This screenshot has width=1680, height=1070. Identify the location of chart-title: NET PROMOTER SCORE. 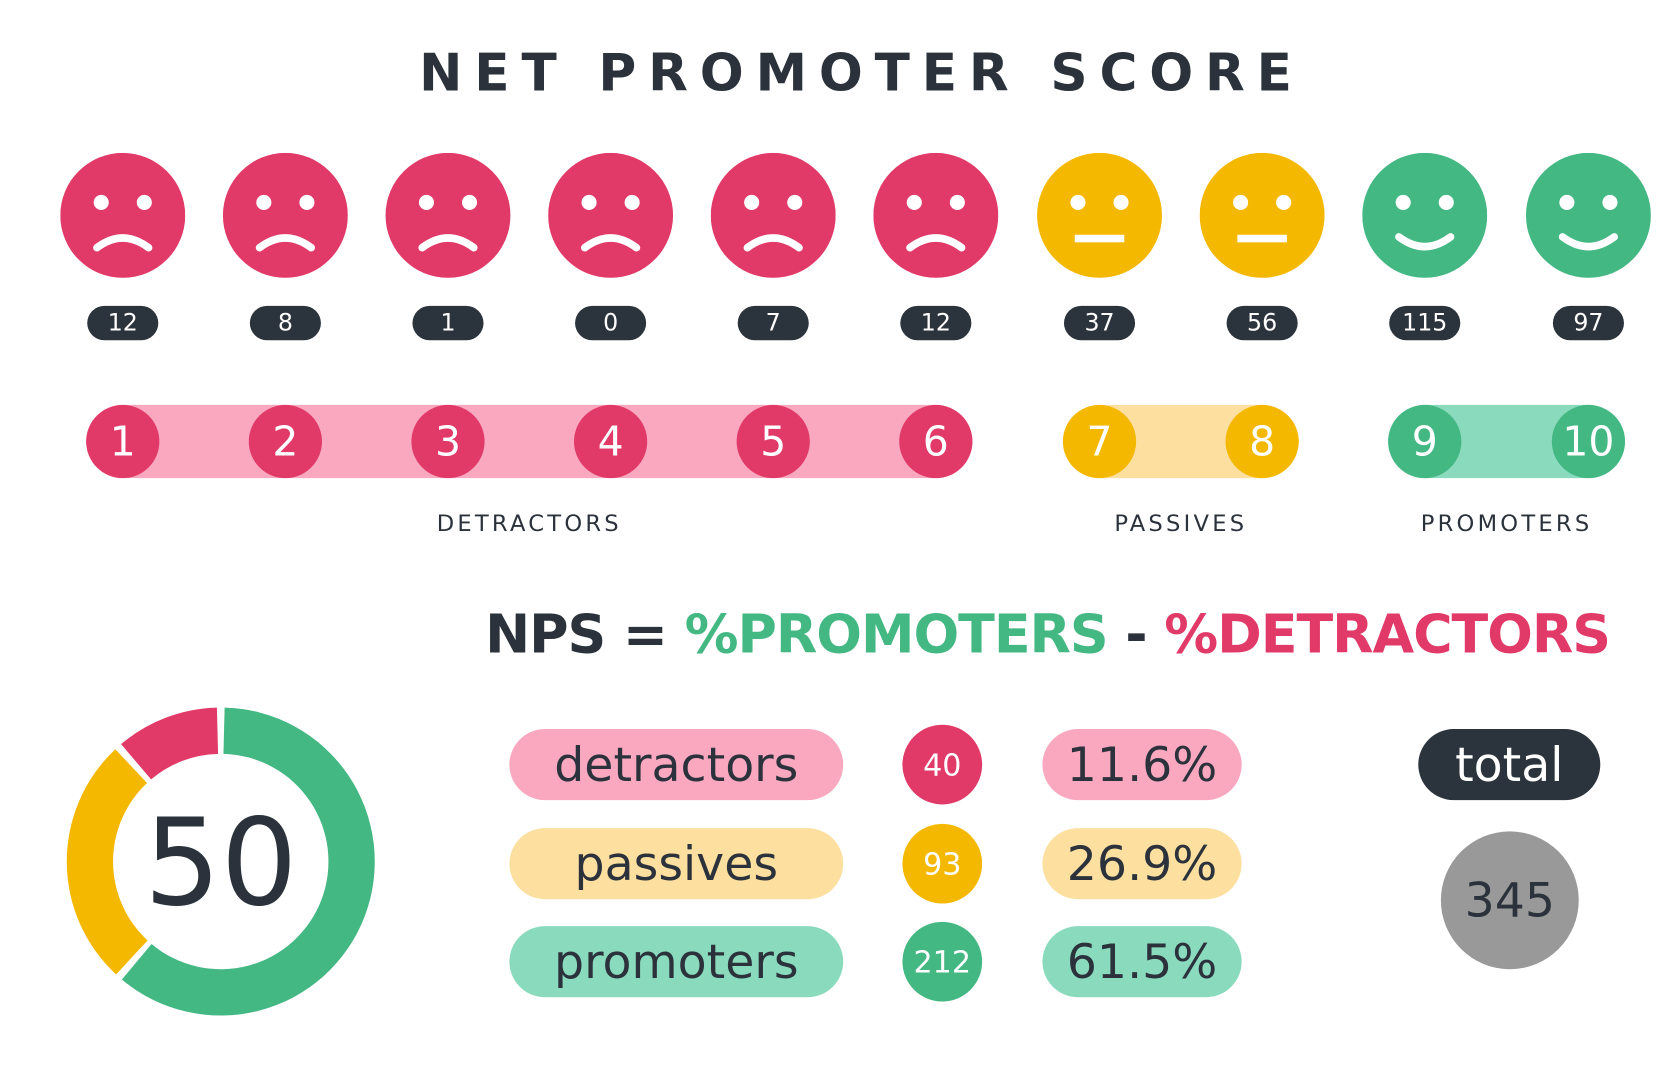
(861, 73).